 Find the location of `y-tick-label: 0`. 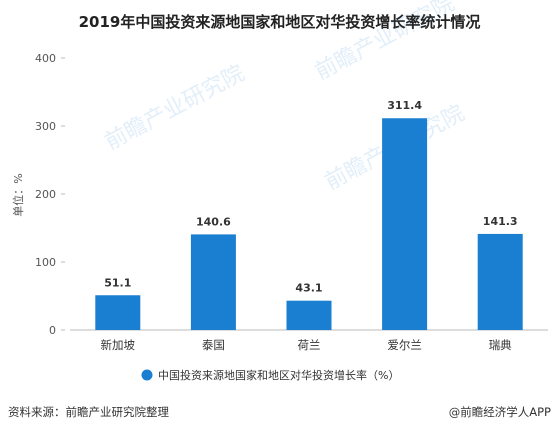

y-tick-label: 0 is located at coordinates (52, 330).